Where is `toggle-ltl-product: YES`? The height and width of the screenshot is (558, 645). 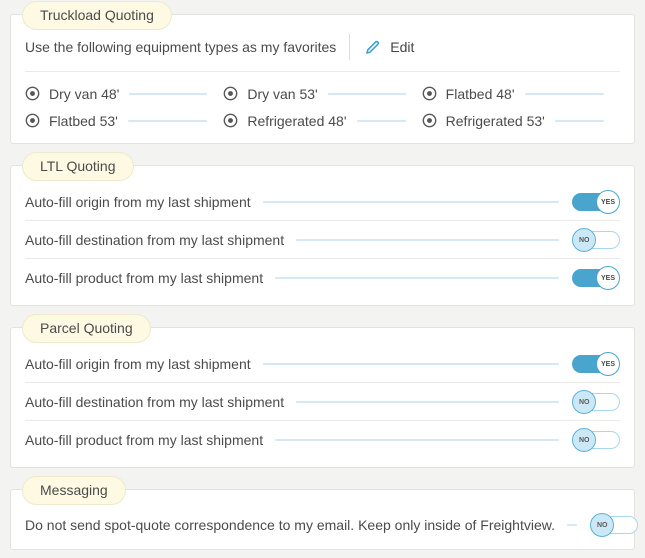
toggle-ltl-product: YES is located at coordinates (596, 277).